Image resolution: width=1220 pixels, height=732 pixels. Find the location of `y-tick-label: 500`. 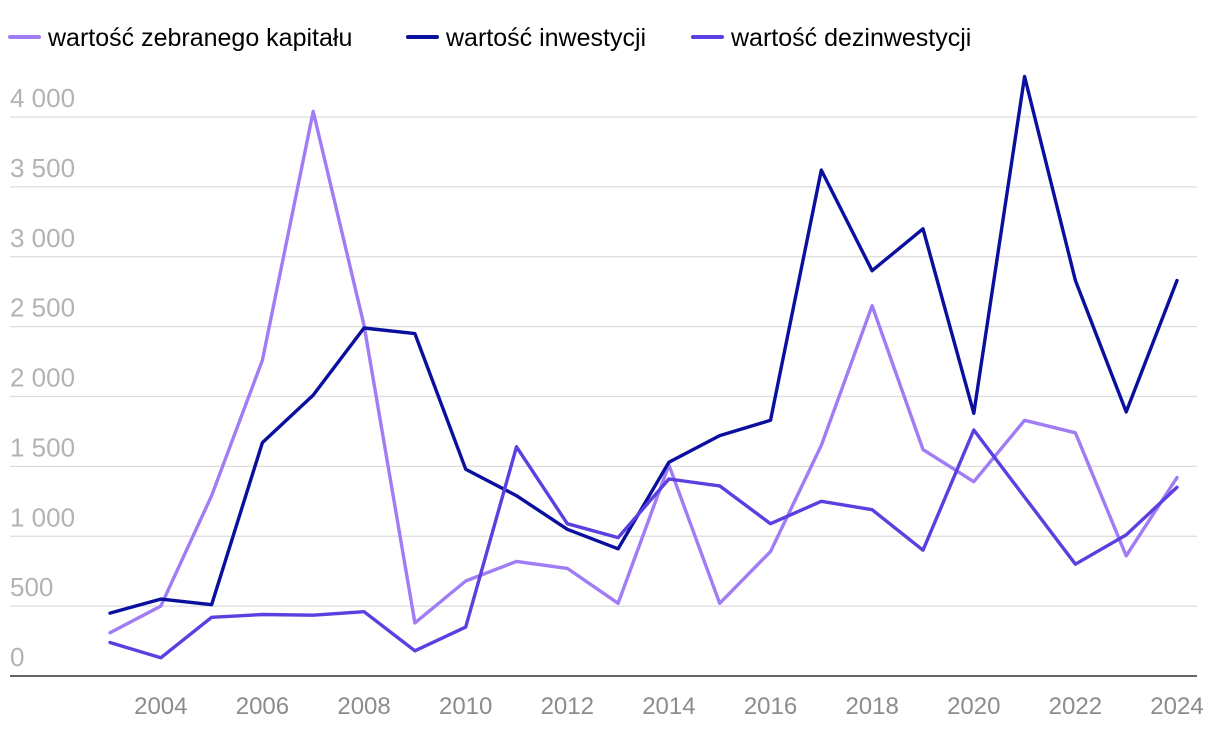

y-tick-label: 500 is located at coordinates (31, 587).